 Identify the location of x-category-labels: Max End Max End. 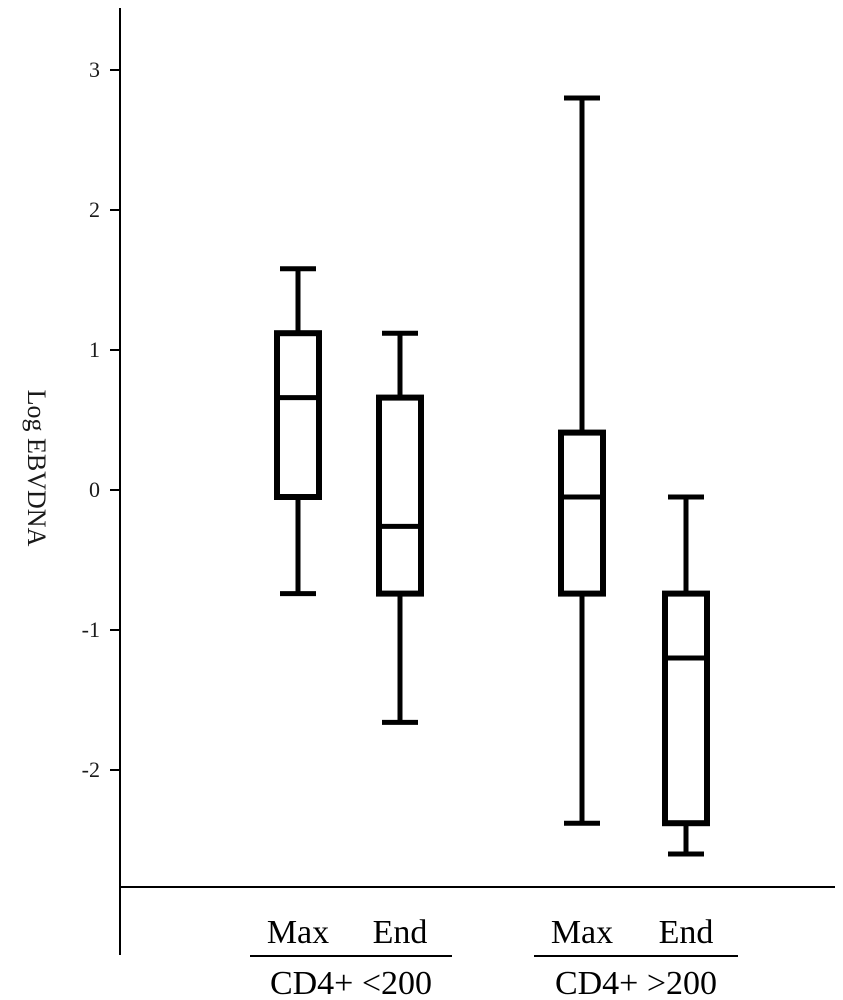
(490, 932).